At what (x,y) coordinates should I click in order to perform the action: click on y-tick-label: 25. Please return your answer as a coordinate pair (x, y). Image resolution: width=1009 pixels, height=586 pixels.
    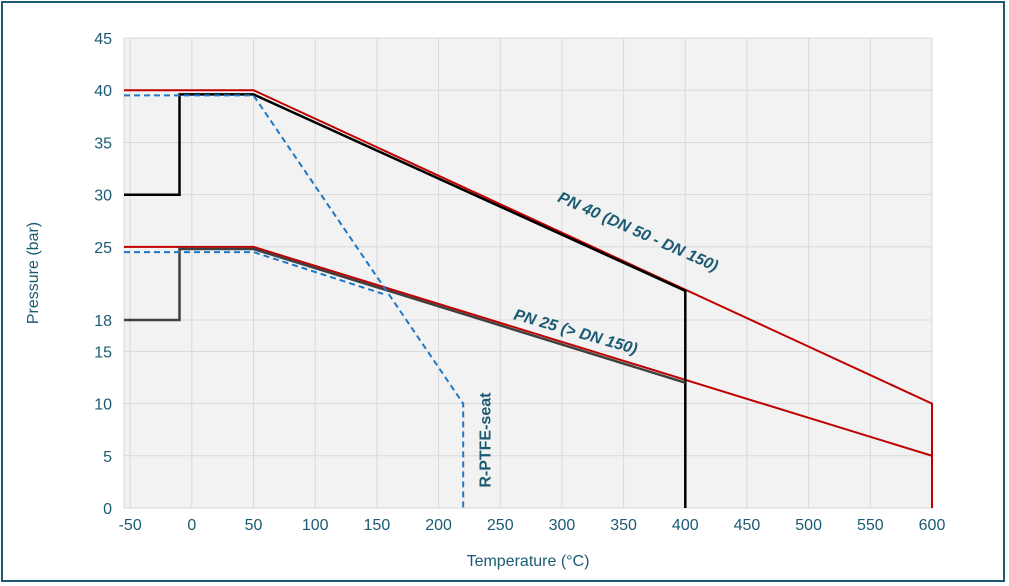
    Looking at the image, I should click on (103, 248).